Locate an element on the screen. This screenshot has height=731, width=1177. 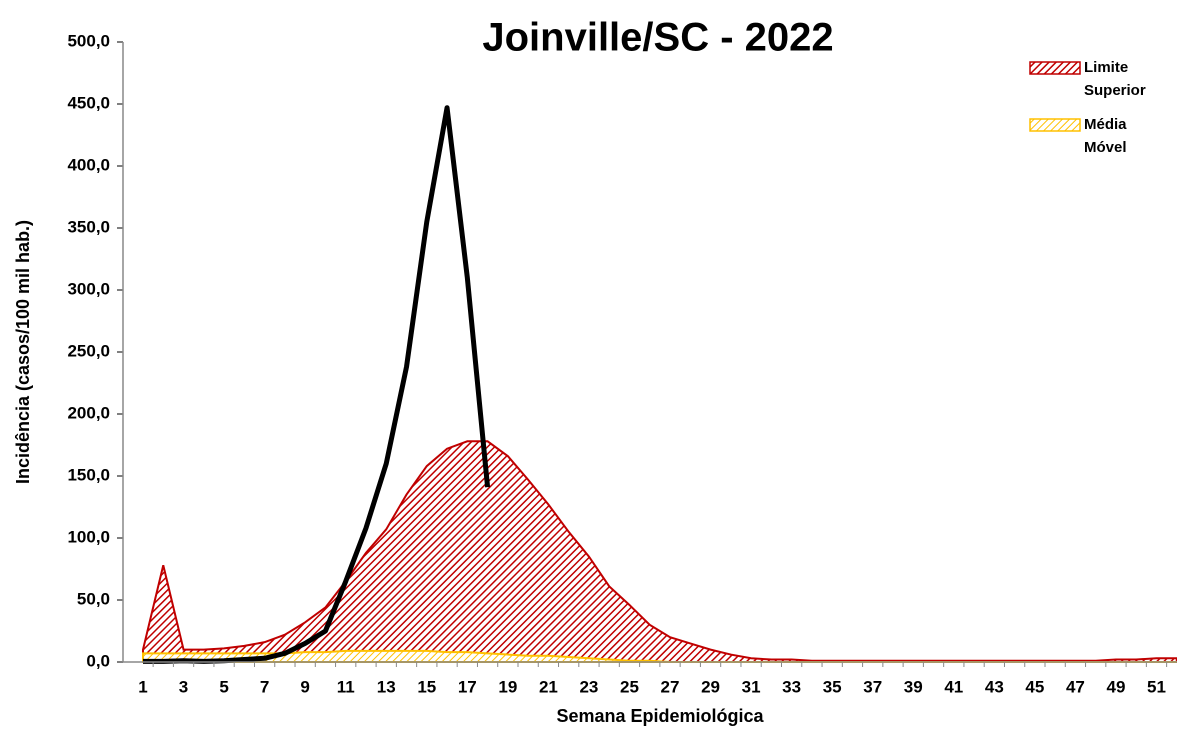
x-tick-label: 37 is located at coordinates (872, 686).